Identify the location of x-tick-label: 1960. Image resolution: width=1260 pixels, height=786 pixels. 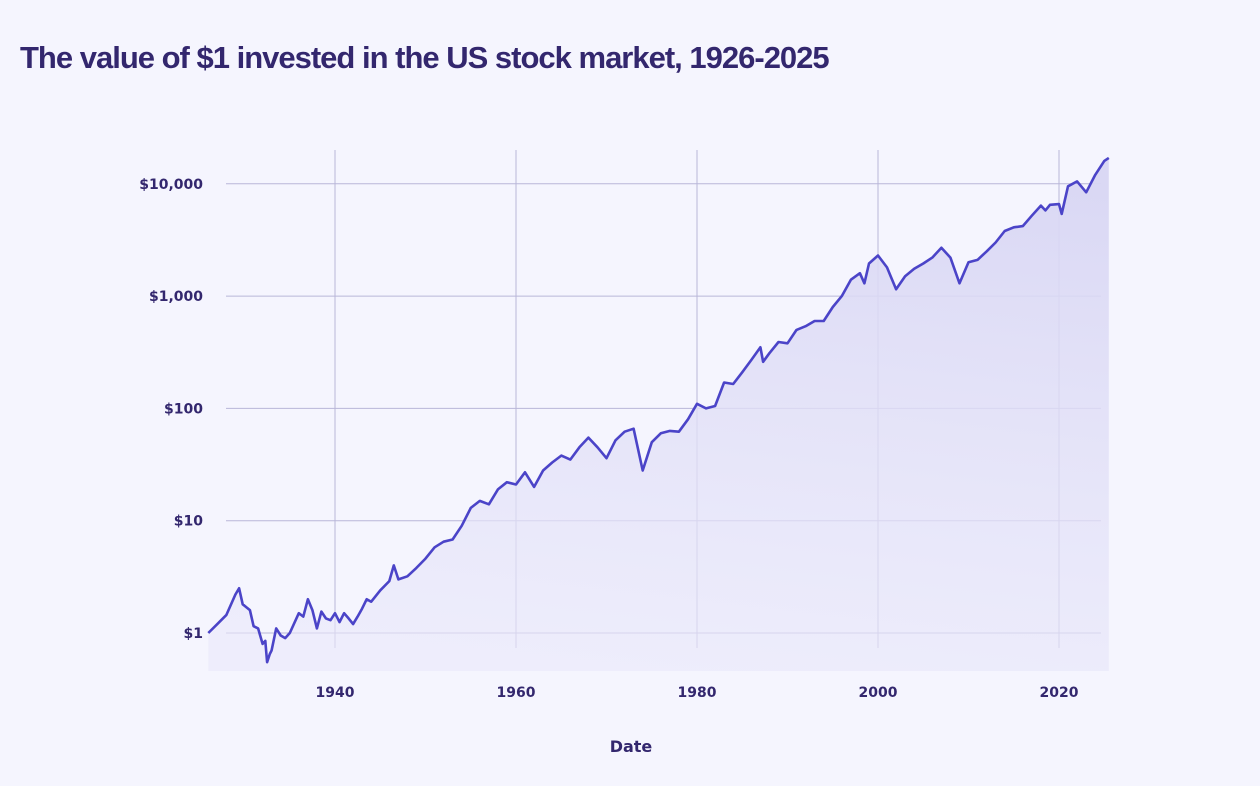
(516, 693).